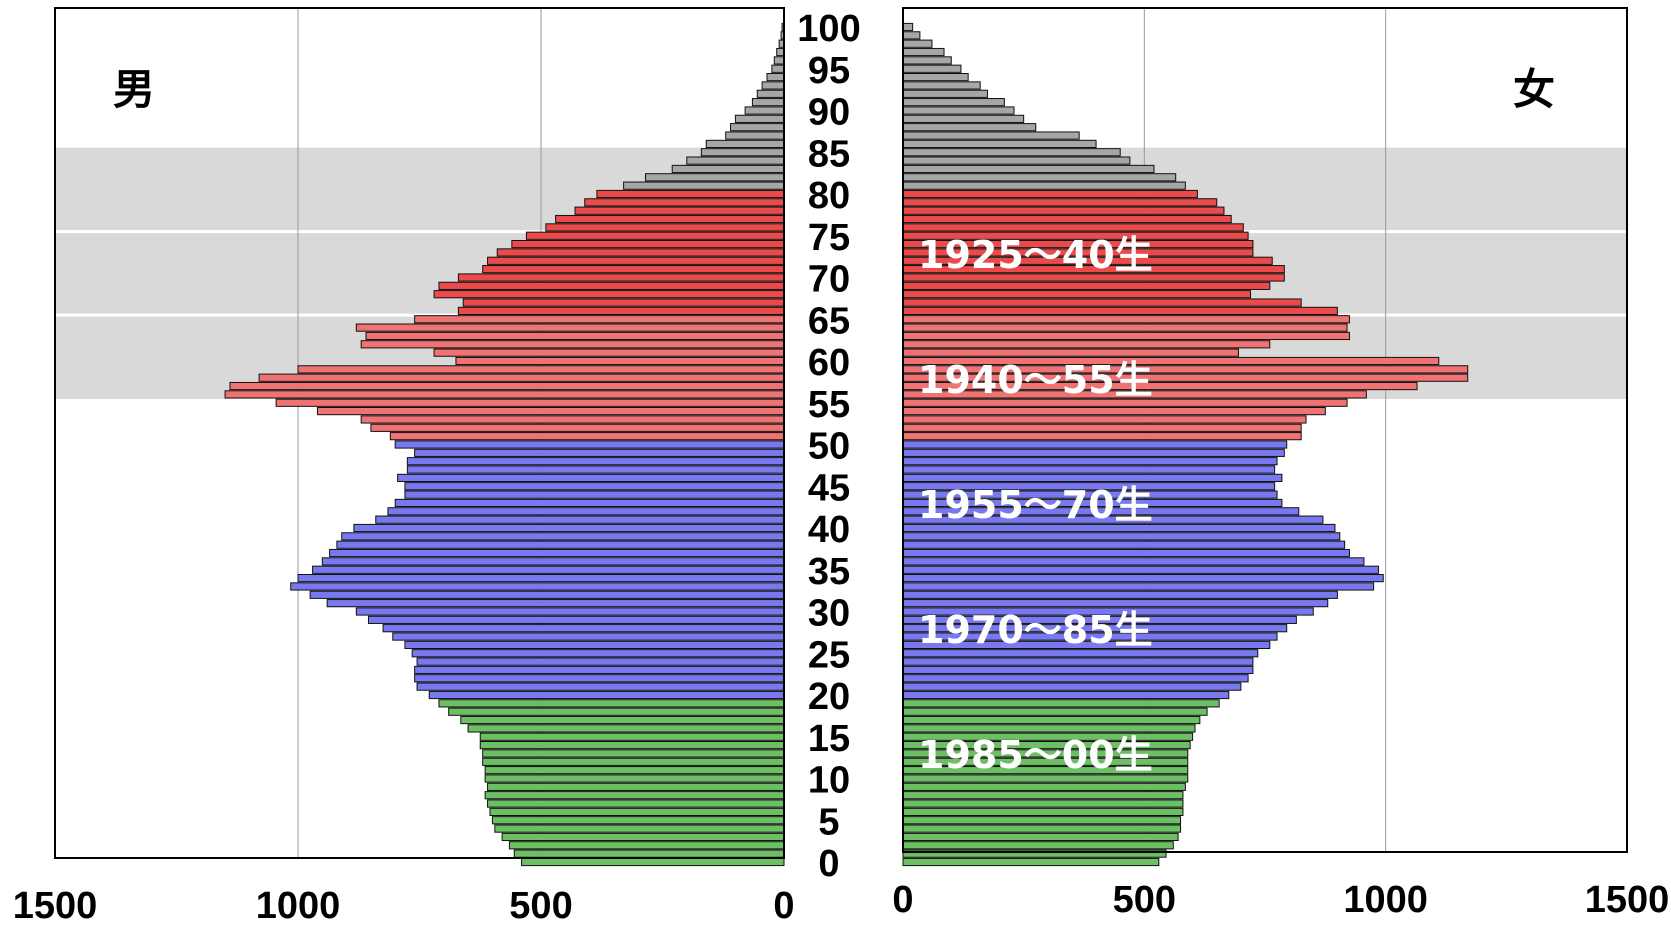  What do you see at coordinates (829, 363) in the screenshot?
I see `age-tick-label-60: 60` at bounding box center [829, 363].